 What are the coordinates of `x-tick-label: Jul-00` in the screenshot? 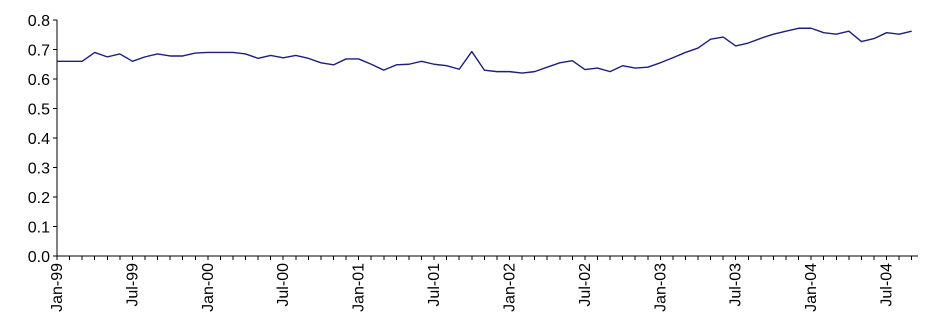 It's located at (283, 285).